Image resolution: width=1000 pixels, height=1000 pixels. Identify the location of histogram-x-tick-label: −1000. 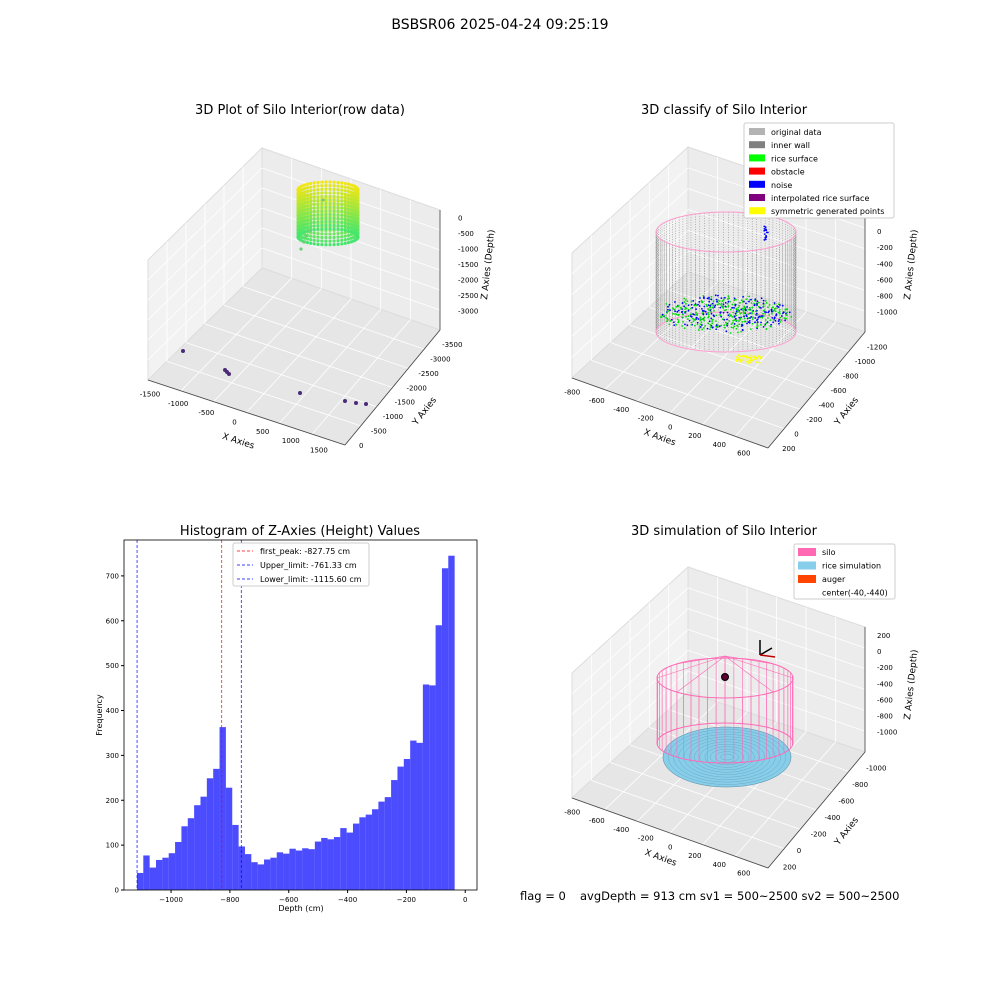
(171, 900).